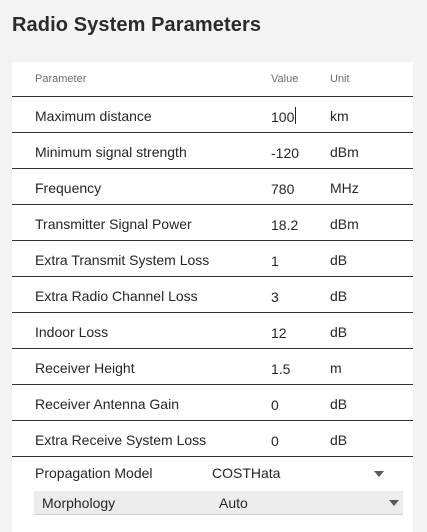 This screenshot has width=427, height=532. What do you see at coordinates (212, 223) in the screenshot?
I see `table-row: Transmitter Signal Power dBm` at bounding box center [212, 223].